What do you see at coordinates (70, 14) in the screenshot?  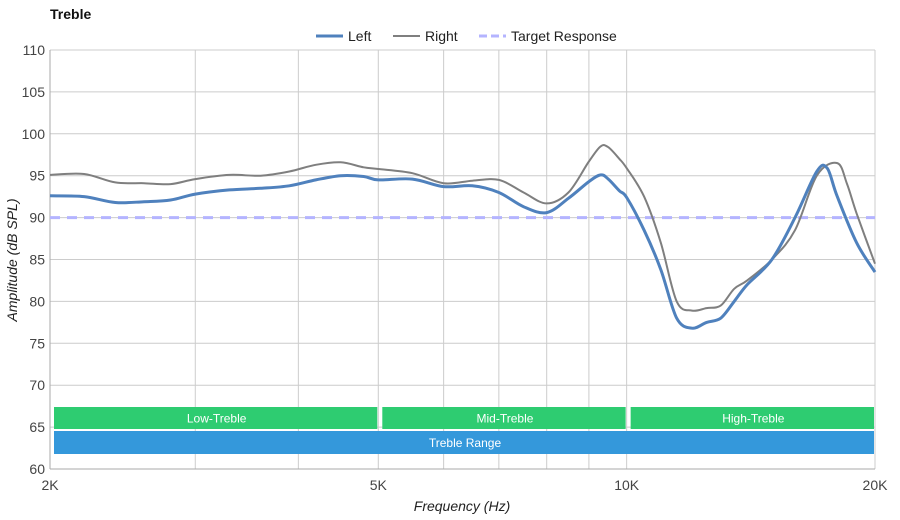 I see `chart-title: Treble` at bounding box center [70, 14].